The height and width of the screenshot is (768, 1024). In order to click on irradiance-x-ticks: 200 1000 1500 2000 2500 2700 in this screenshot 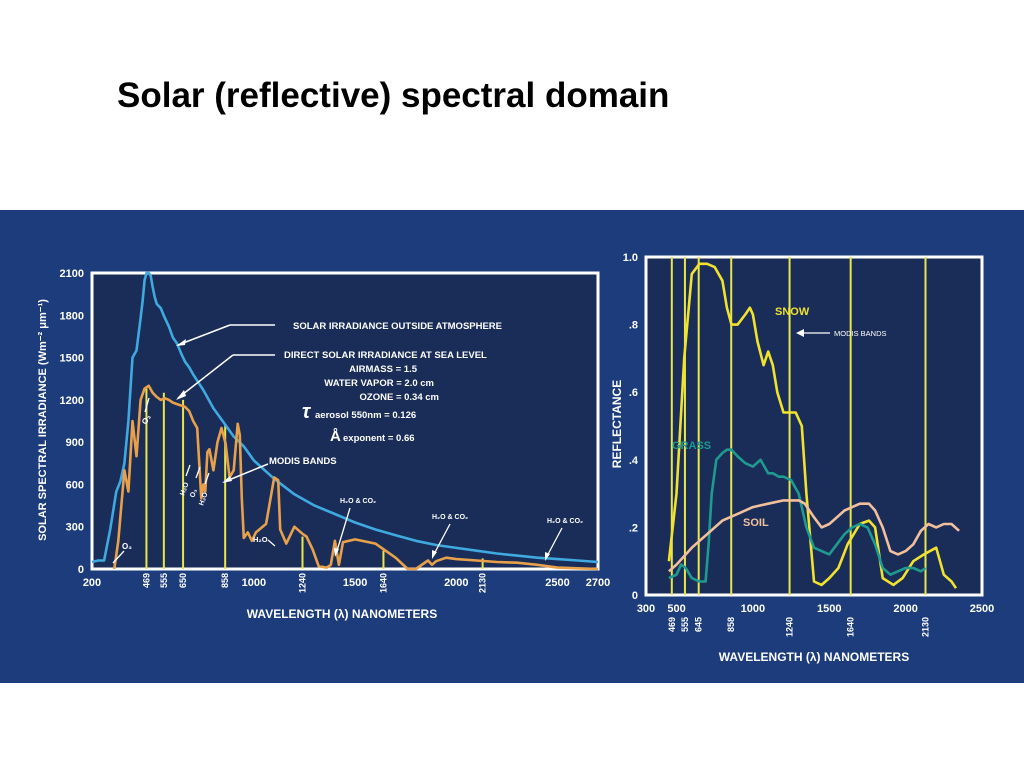, I will do `click(346, 583)`.